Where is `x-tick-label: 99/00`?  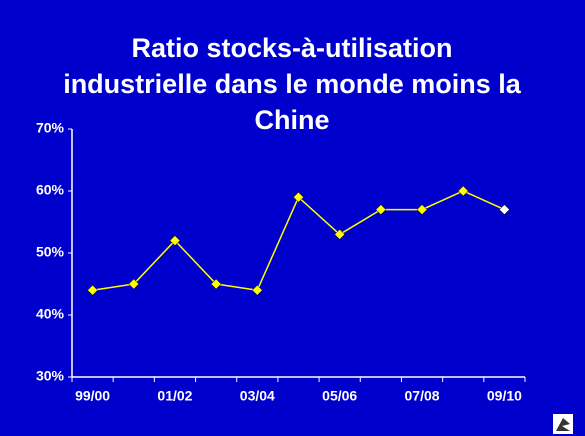 x-tick-label: 99/00 is located at coordinates (92, 396).